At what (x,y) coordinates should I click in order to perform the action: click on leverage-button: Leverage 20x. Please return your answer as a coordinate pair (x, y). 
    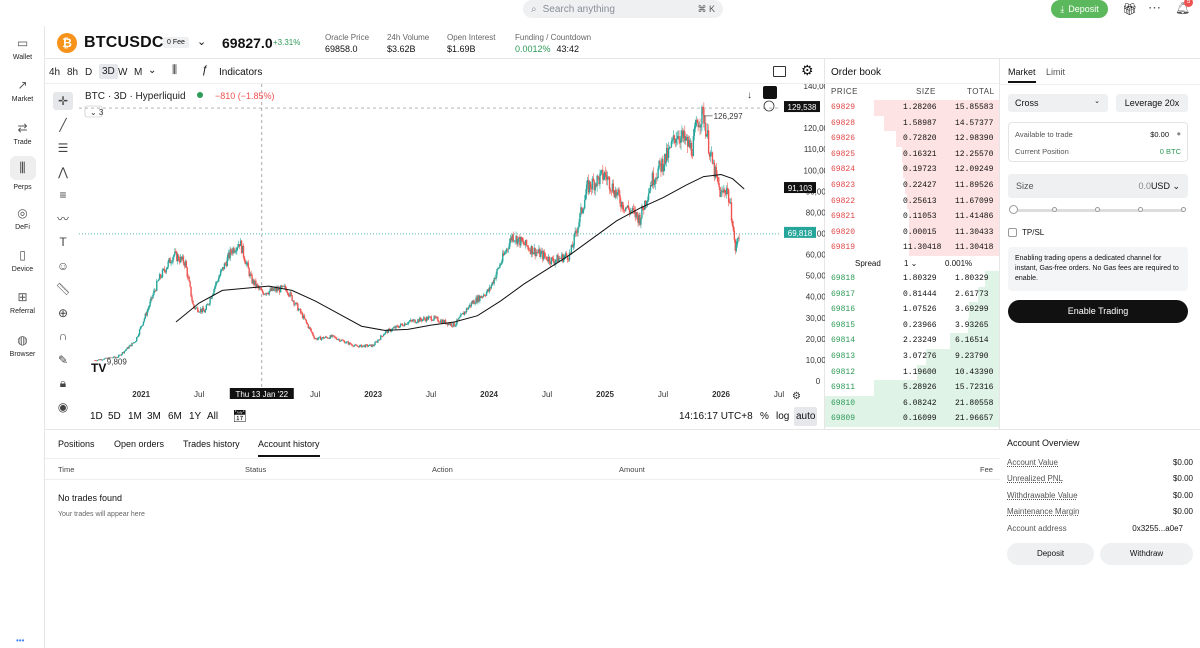
    Looking at the image, I should click on (1152, 103).